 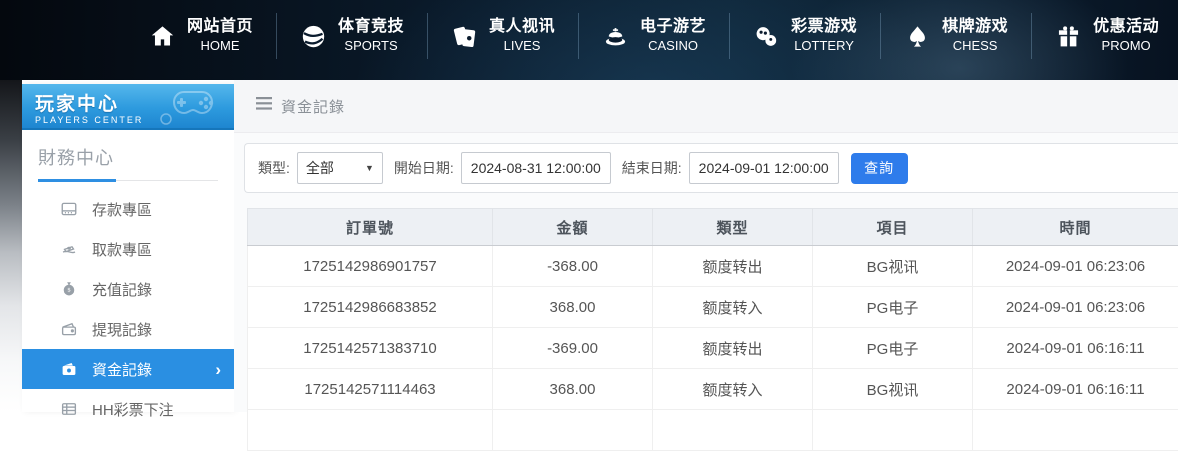 I want to click on sidebar-section-title: 財務中心, so click(x=128, y=157).